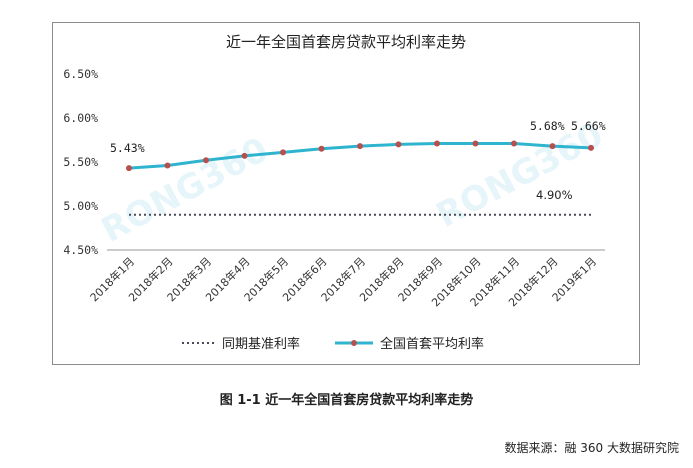 This screenshot has height=468, width=693. Describe the element at coordinates (80, 250) in the screenshot. I see `y-tick-label: 4.50%` at that location.